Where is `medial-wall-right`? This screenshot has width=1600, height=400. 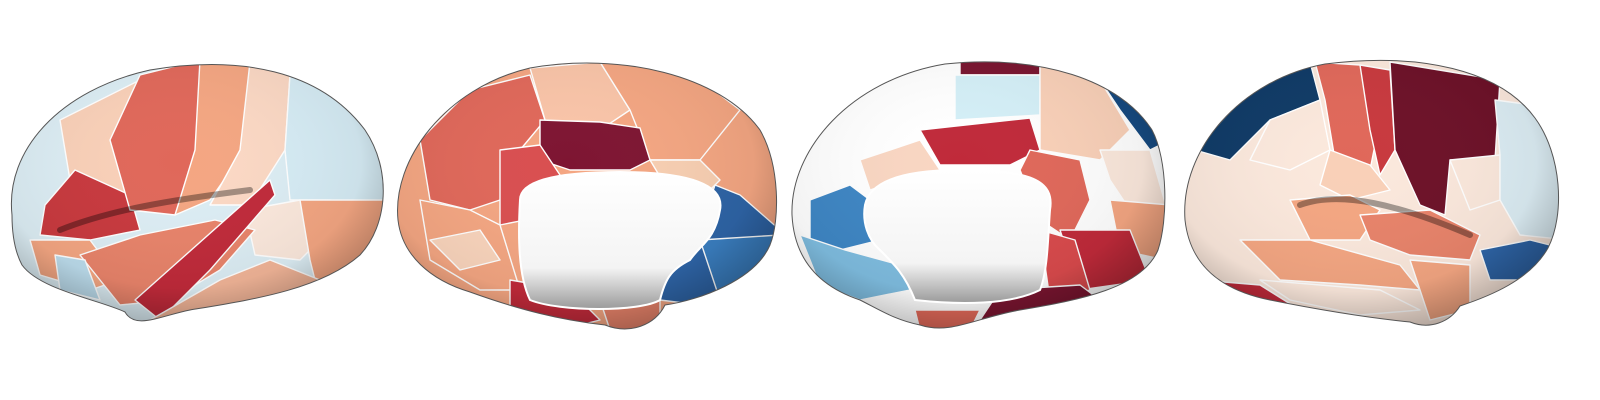 medial-wall-right is located at coordinates (957, 236).